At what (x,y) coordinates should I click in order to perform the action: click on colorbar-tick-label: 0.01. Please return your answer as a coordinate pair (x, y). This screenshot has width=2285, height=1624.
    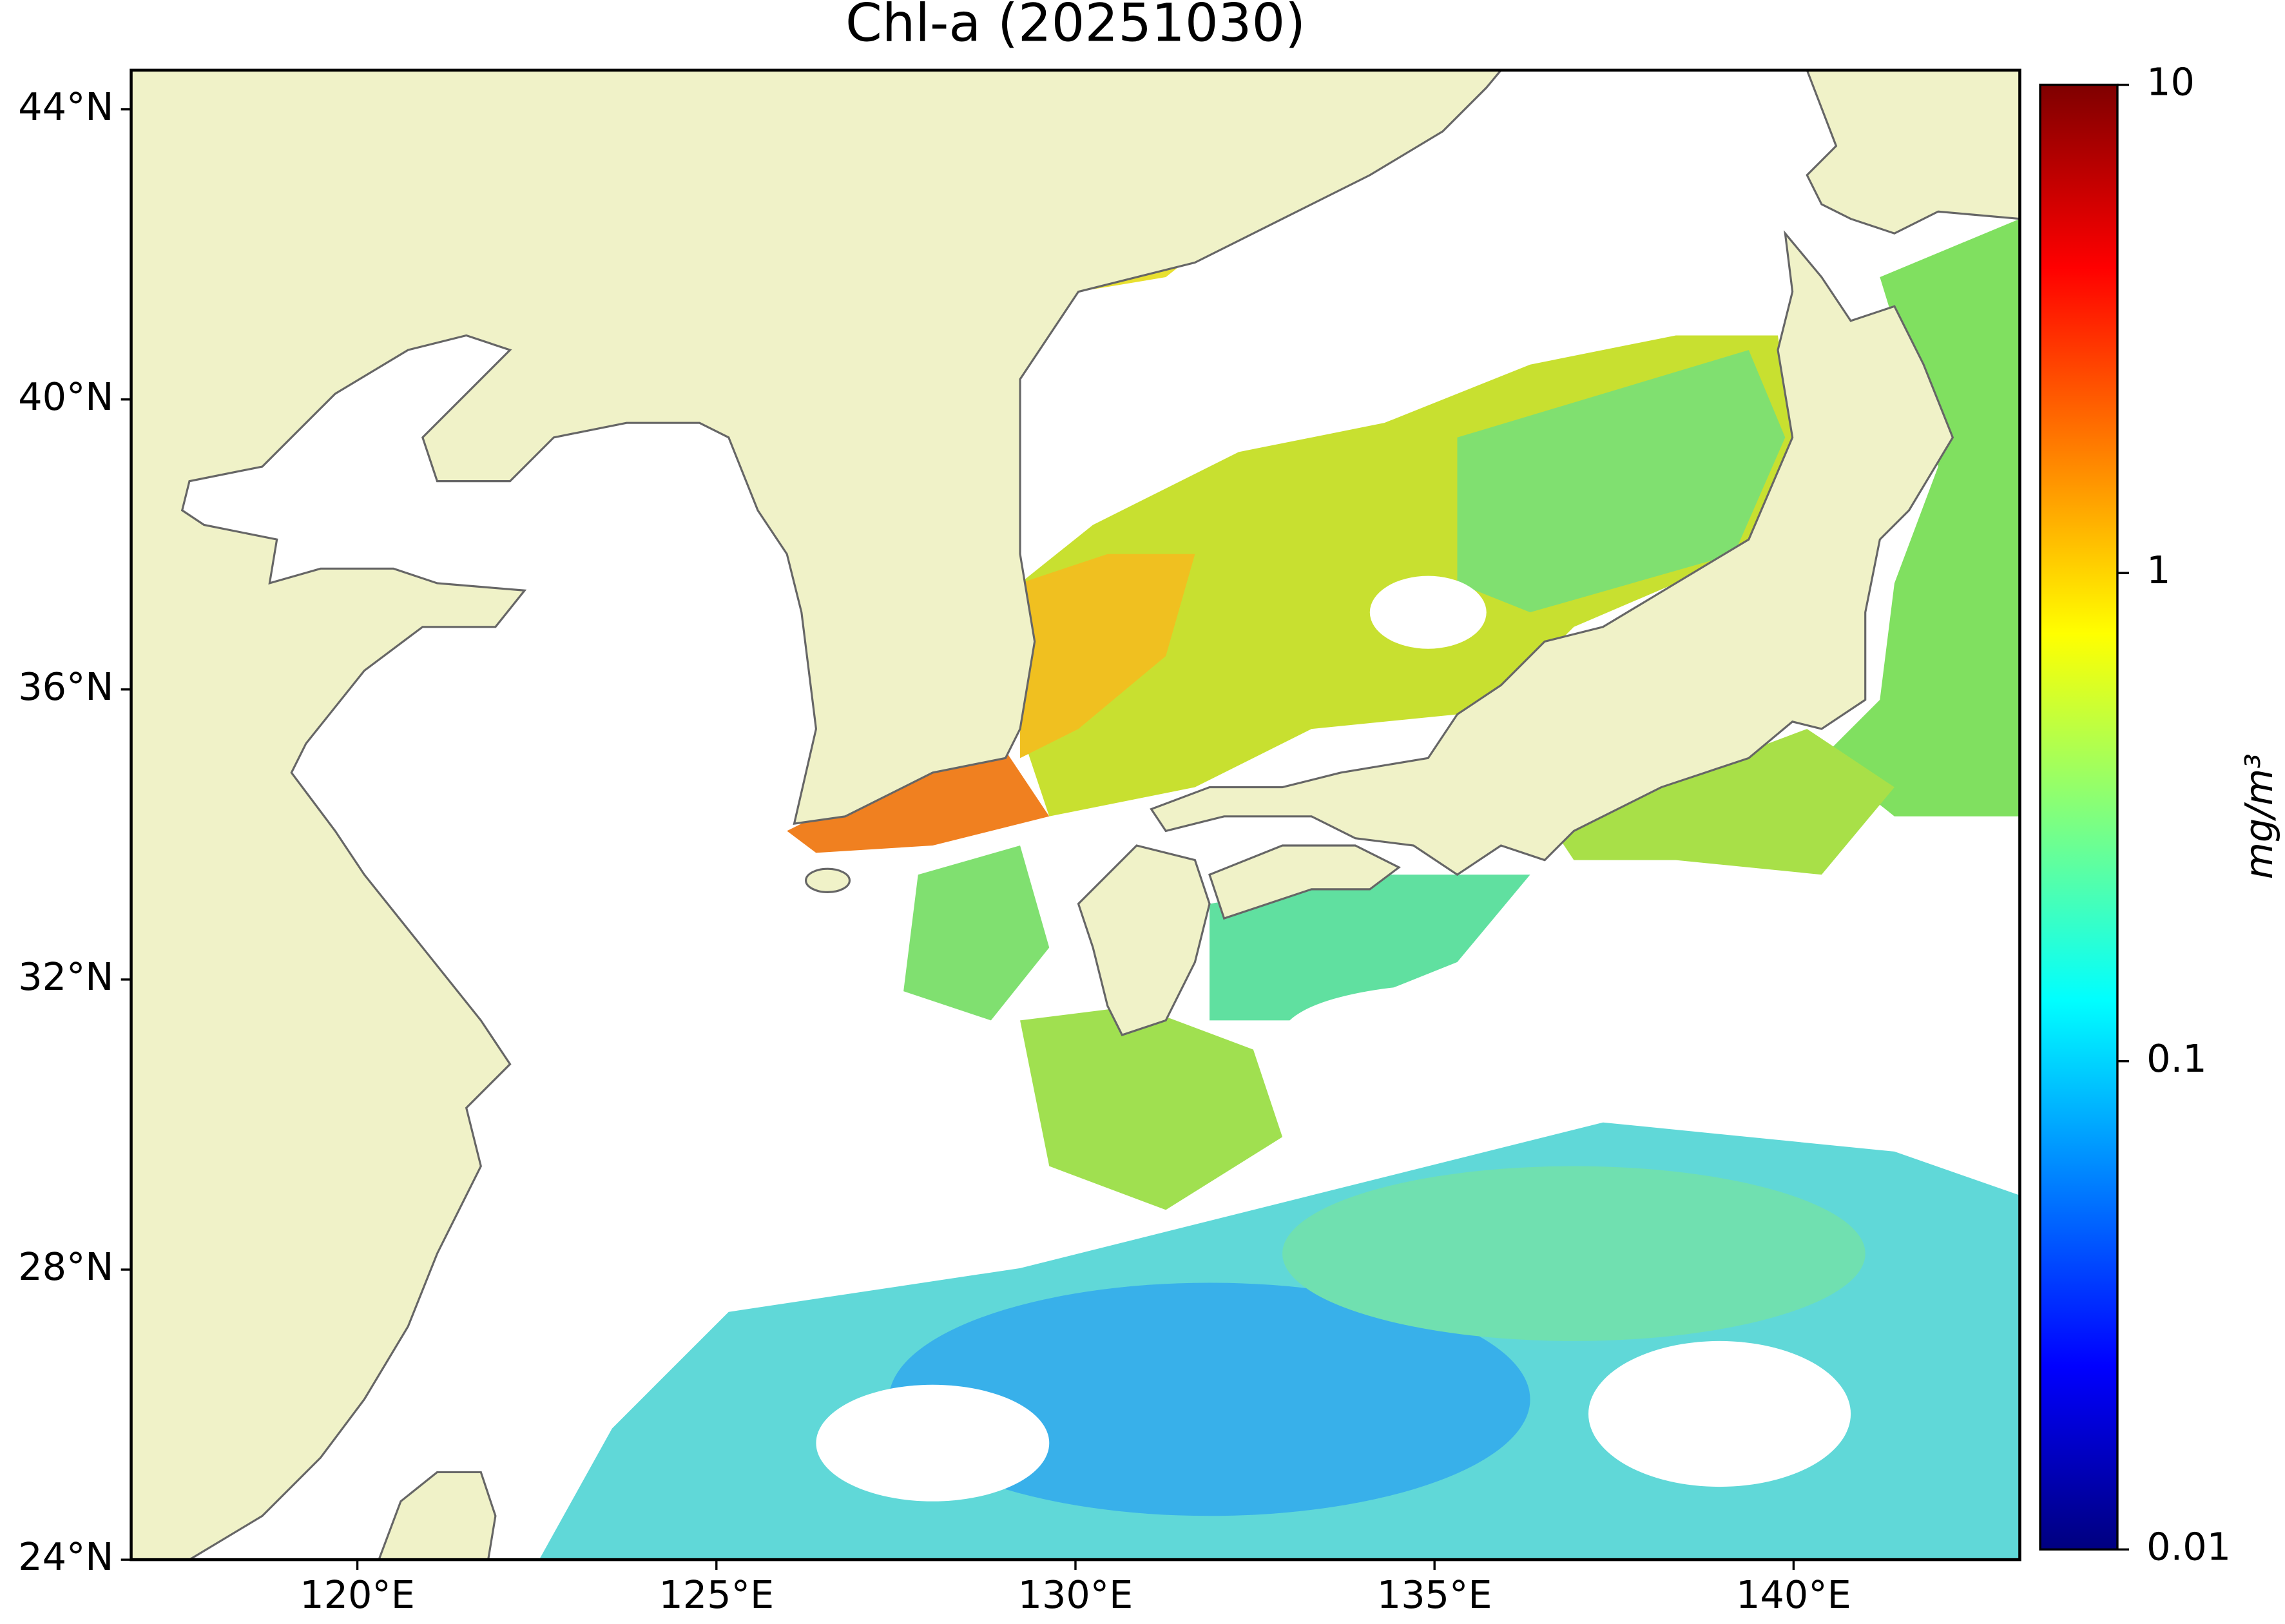
    Looking at the image, I should click on (2188, 1546).